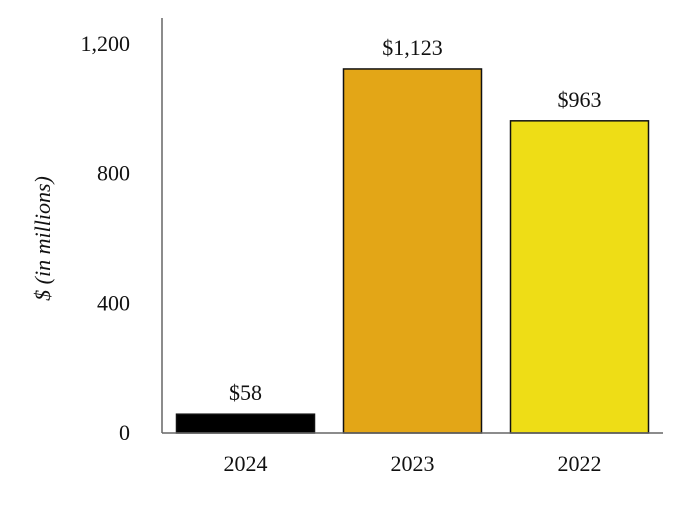 Image resolution: width=682 pixels, height=505 pixels. Describe the element at coordinates (245, 423) in the screenshot. I see `bar-2024` at that location.